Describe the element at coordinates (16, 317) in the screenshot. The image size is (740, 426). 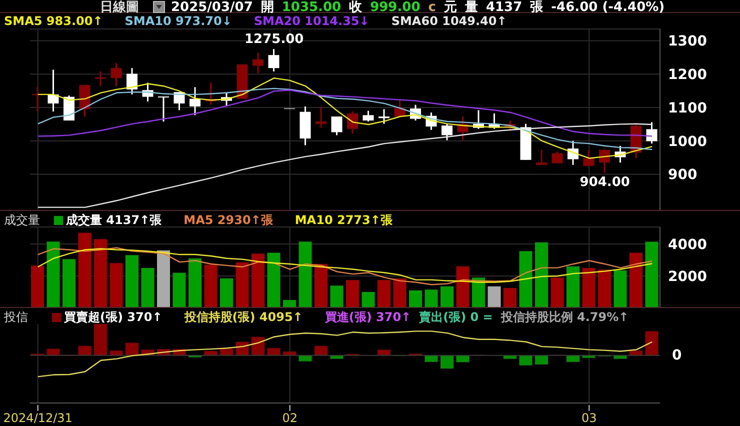
I see `chart-title: 投信` at that location.